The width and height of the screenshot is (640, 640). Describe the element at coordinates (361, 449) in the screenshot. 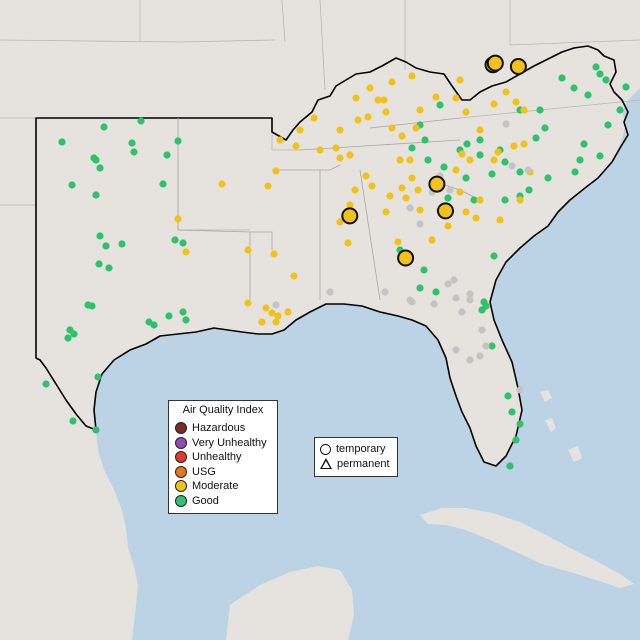

I see `legend-label: temporary` at that location.